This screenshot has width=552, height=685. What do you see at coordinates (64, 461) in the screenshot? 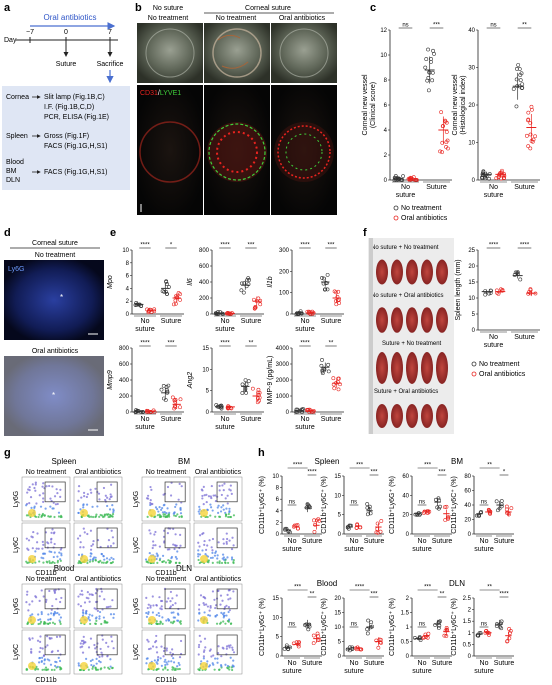
I see `facs-block-title: Spleen` at bounding box center [64, 461].